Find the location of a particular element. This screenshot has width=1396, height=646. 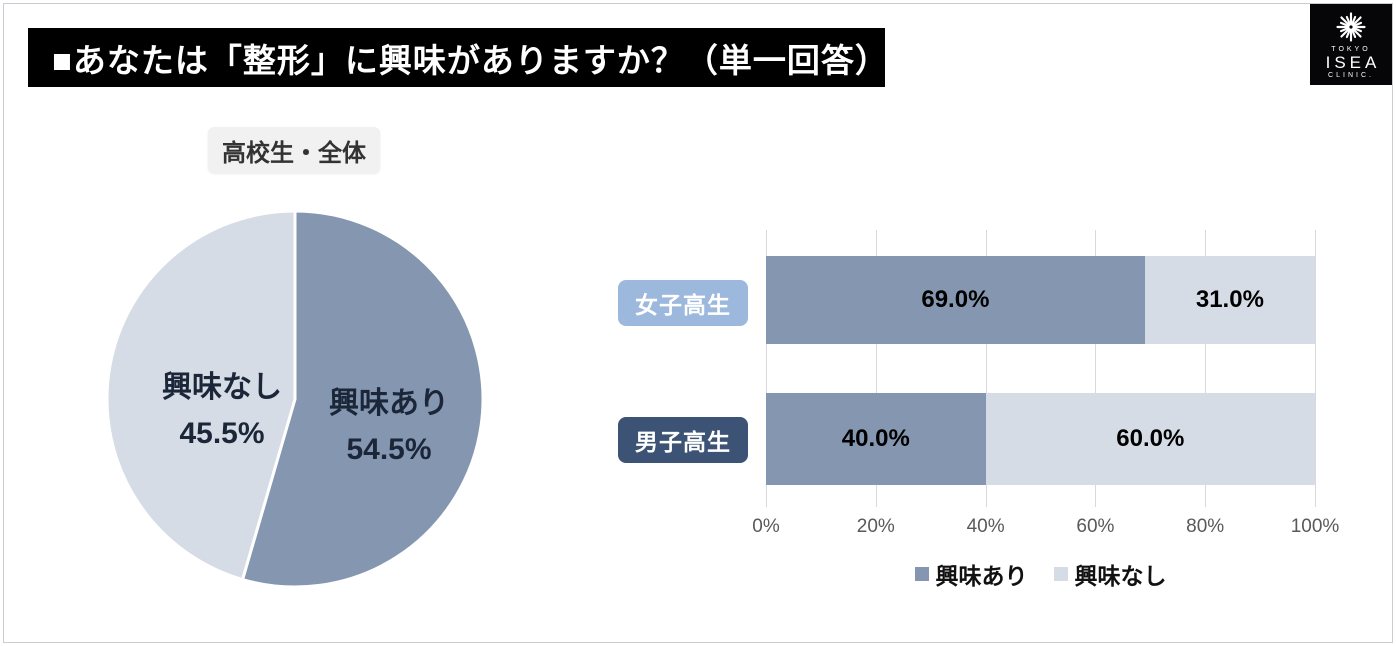

bar-segment: 60.0% is located at coordinates (1150, 439).